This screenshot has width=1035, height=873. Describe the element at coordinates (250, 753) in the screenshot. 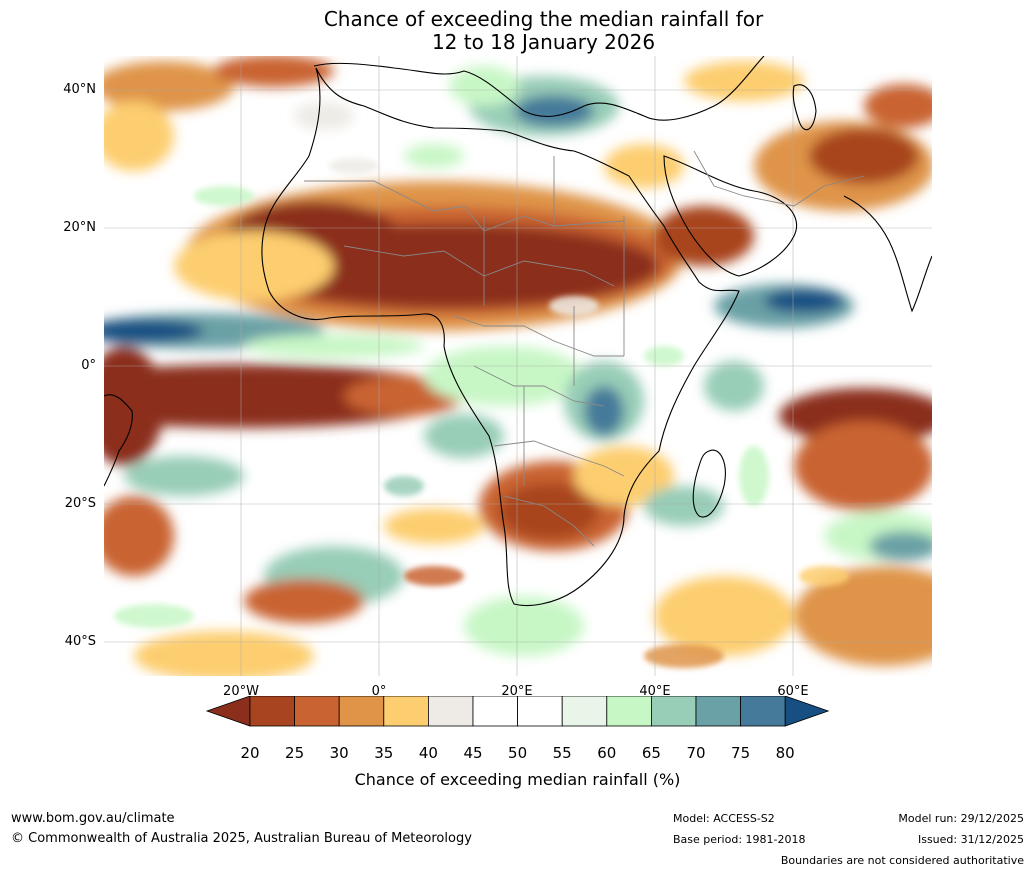

I see `colorbar-tick-label: 20` at that location.